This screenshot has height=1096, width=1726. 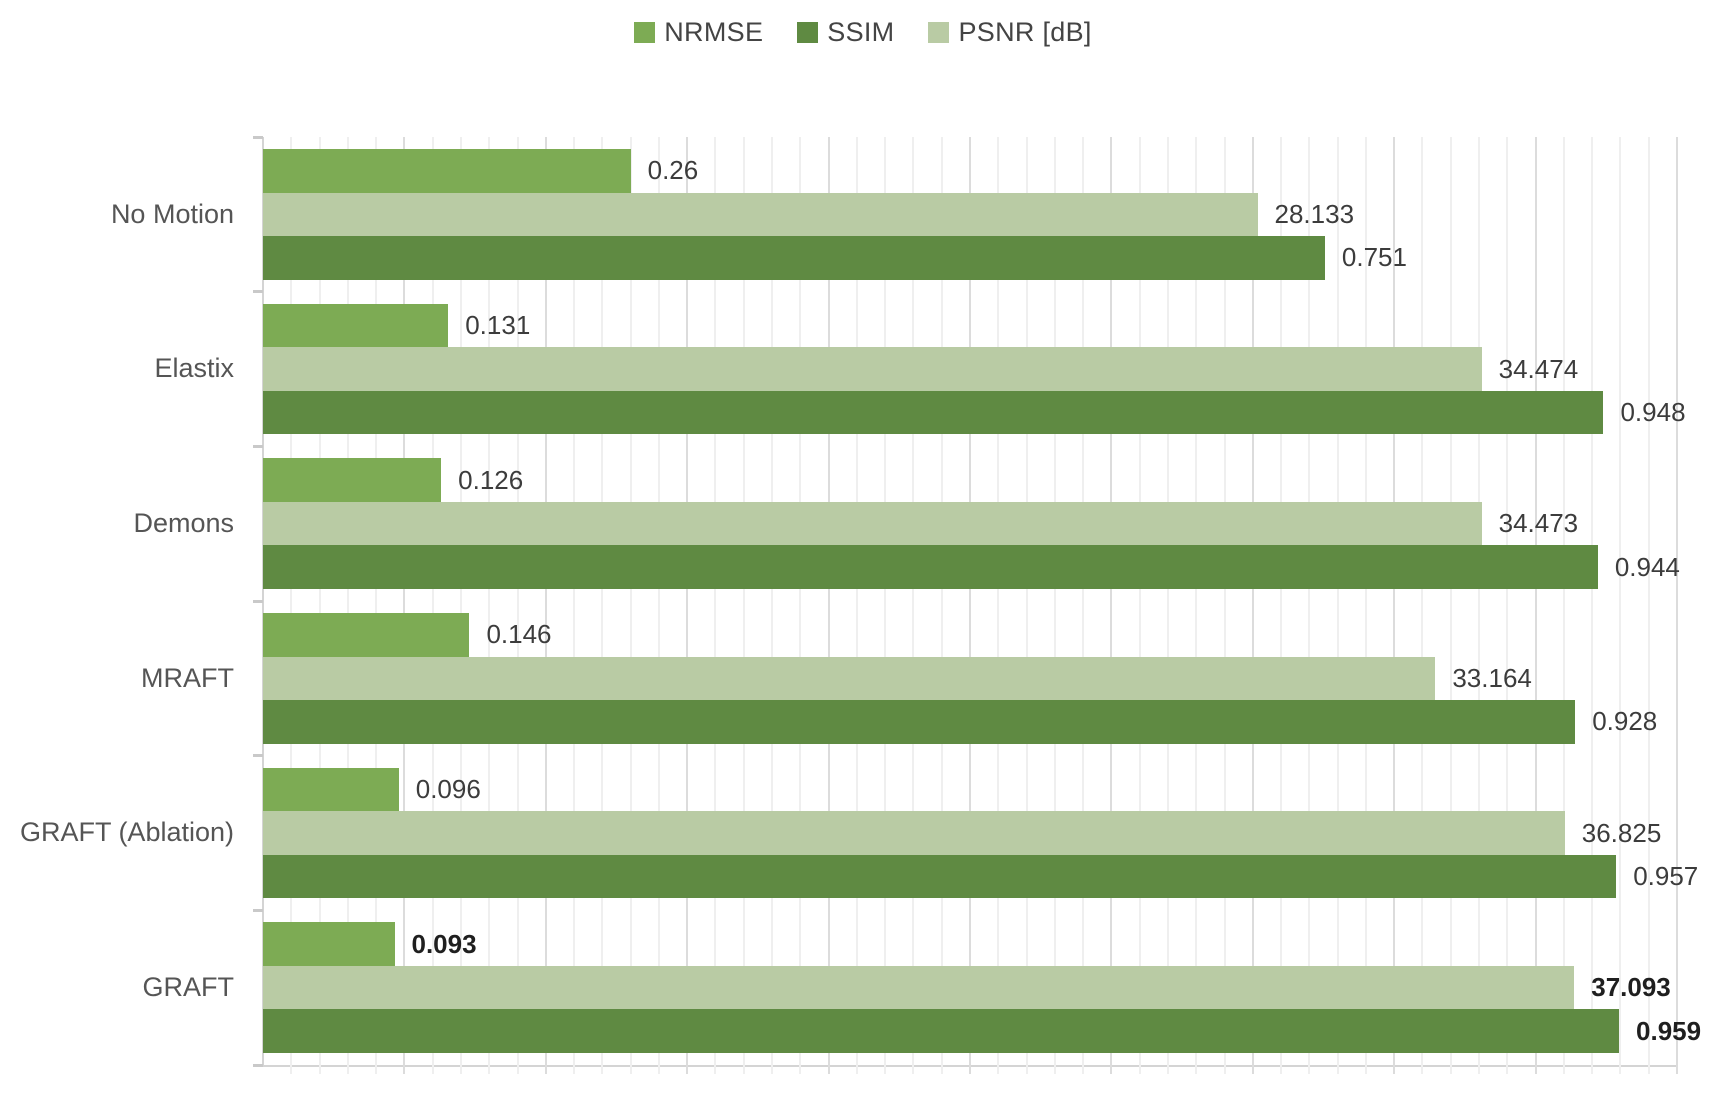 What do you see at coordinates (1653, 412) in the screenshot?
I see `bar-value-label: 0.948` at bounding box center [1653, 412].